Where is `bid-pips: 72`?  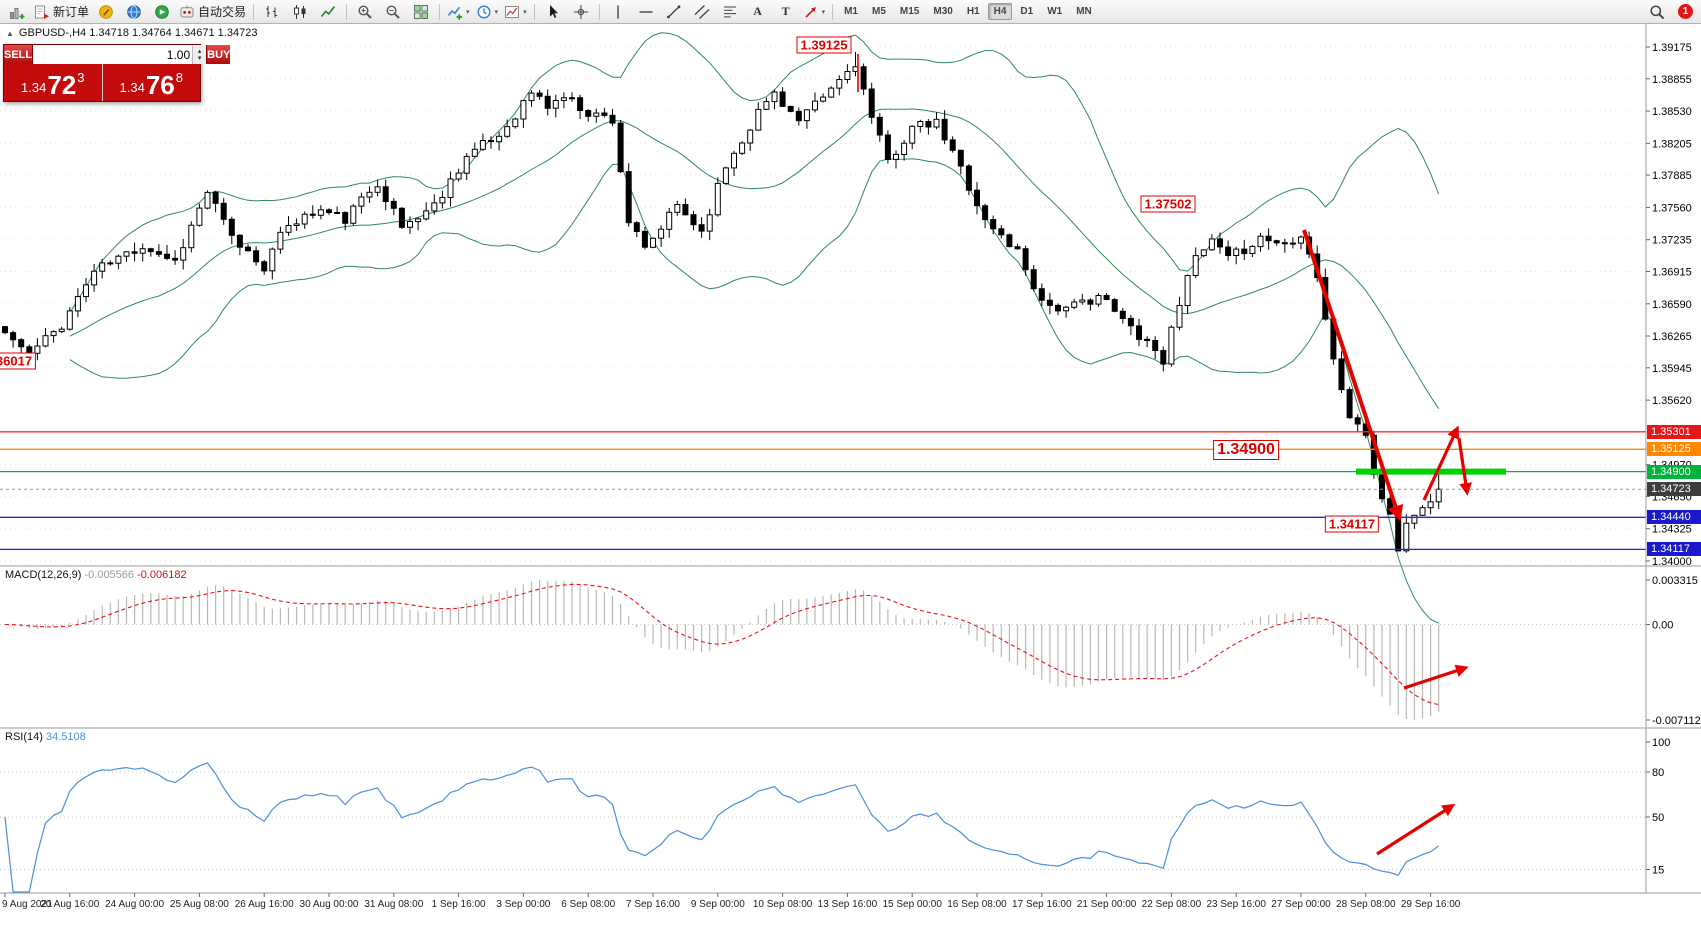
bid-pips: 72 is located at coordinates (62, 85).